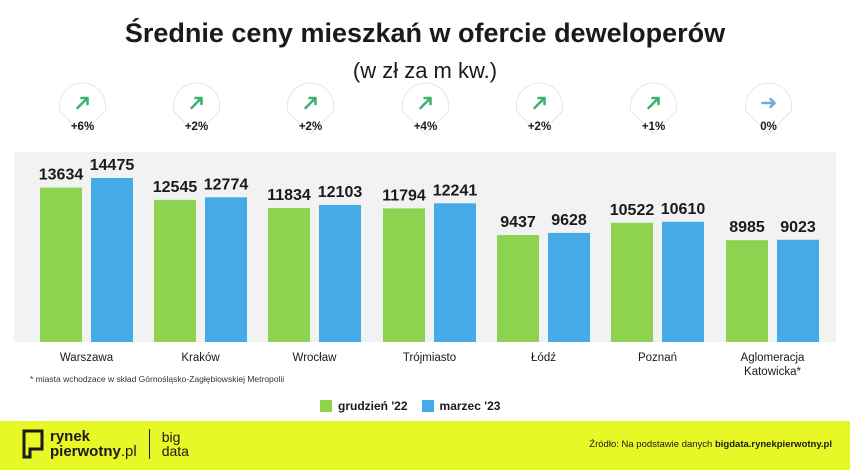 Image resolution: width=850 pixels, height=470 pixels. I want to click on value-label-wroclaw-marzec: 12103, so click(340, 192).